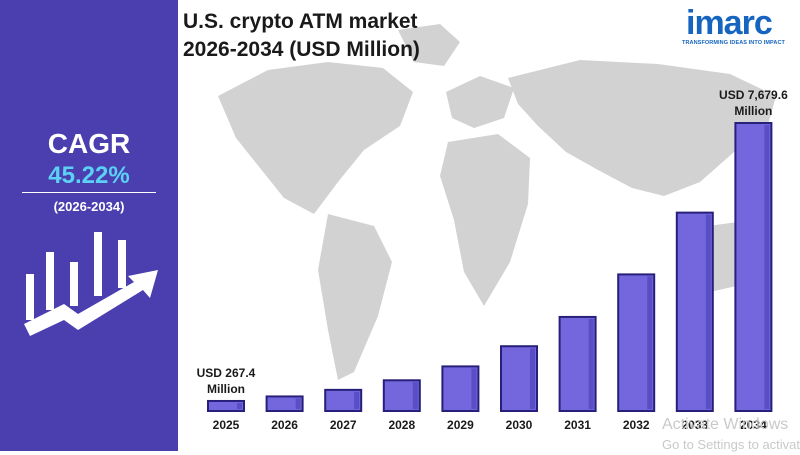 The image size is (800, 455). Describe the element at coordinates (357, 400) in the screenshot. I see `bar-shade-2027` at that location.